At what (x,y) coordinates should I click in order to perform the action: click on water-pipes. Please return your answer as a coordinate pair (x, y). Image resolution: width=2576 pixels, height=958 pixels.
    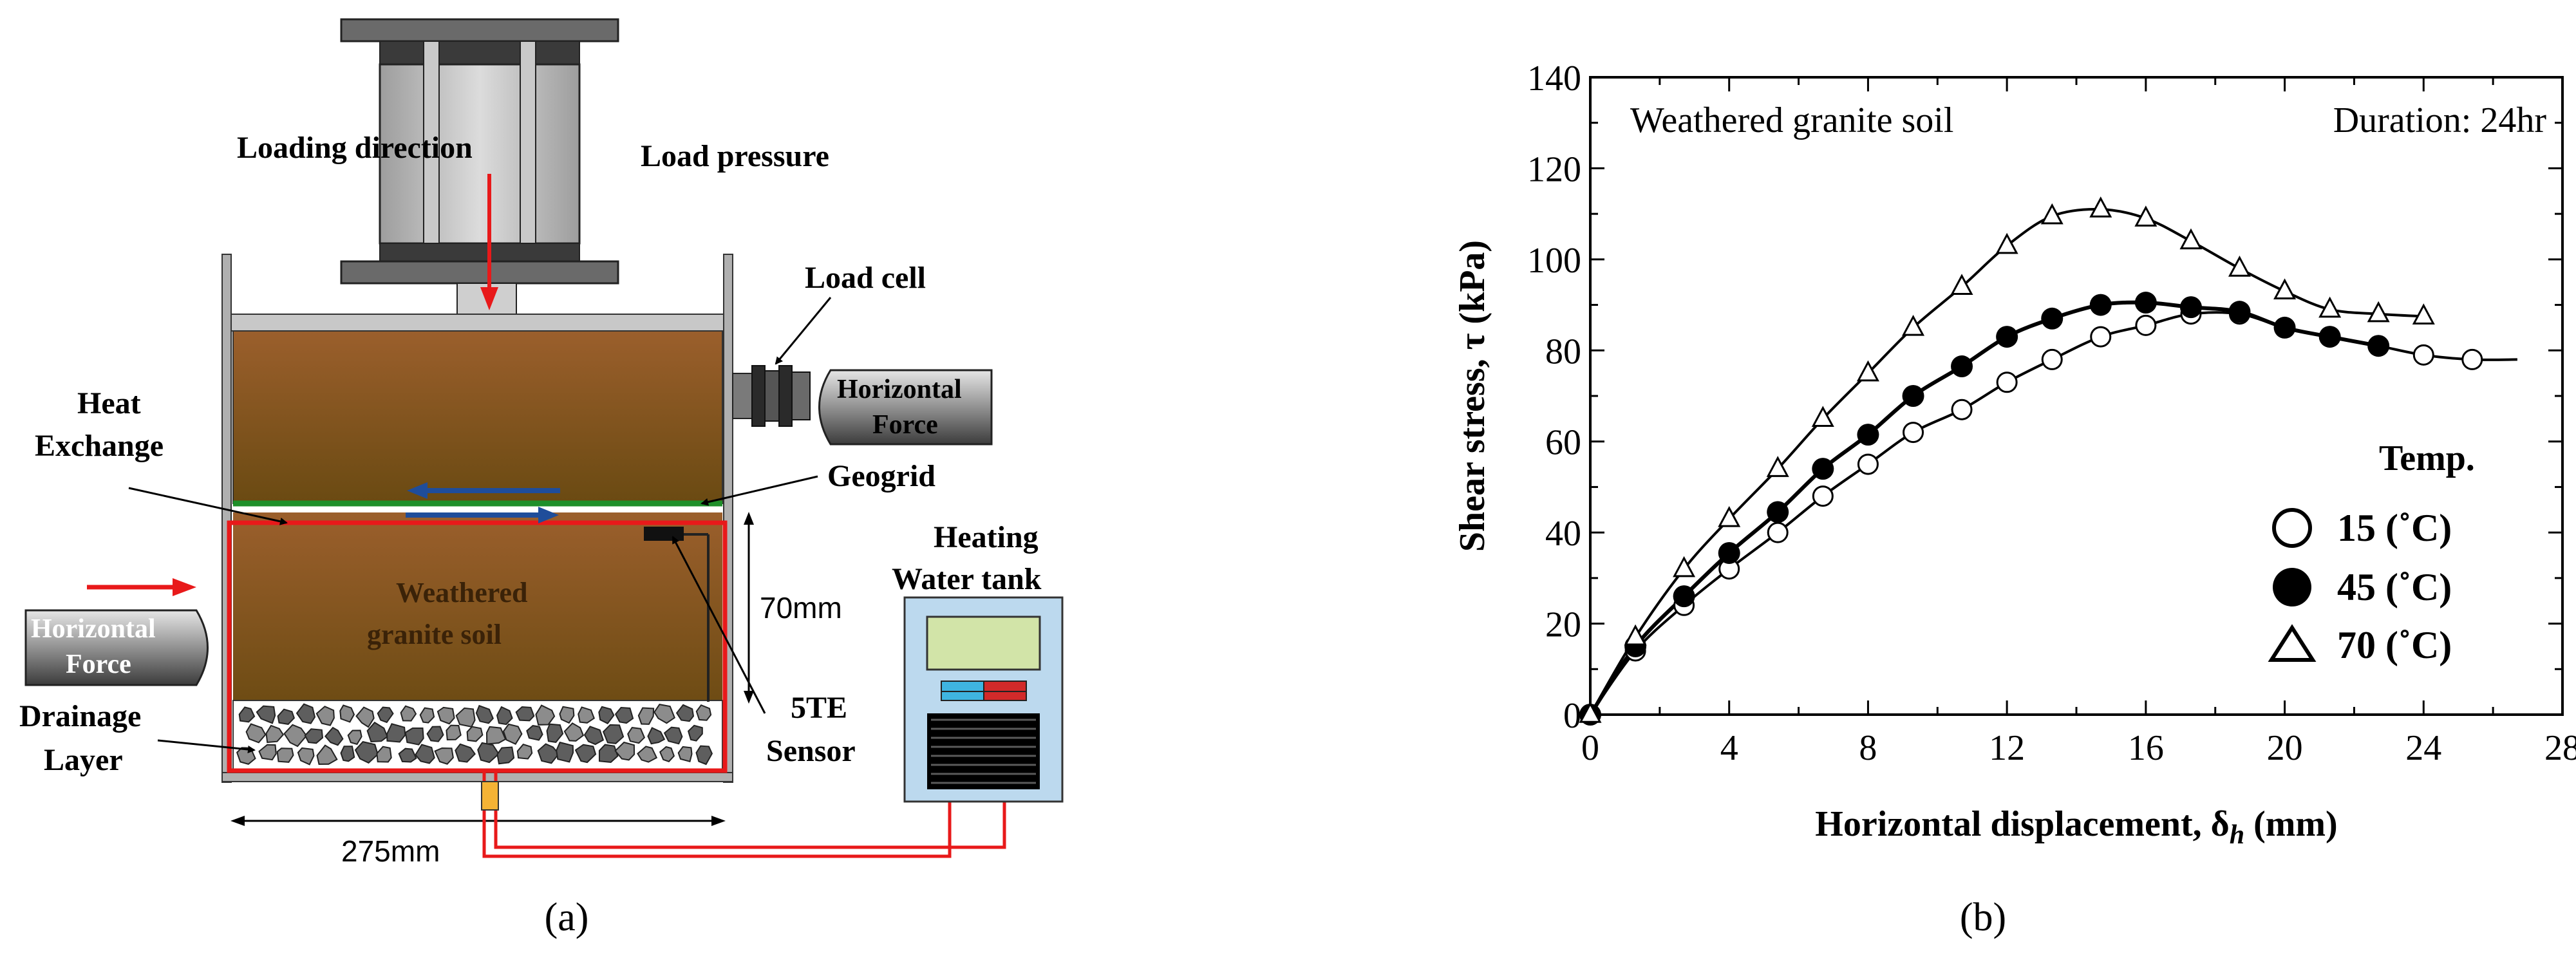
    Looking at the image, I should click on (743, 816).